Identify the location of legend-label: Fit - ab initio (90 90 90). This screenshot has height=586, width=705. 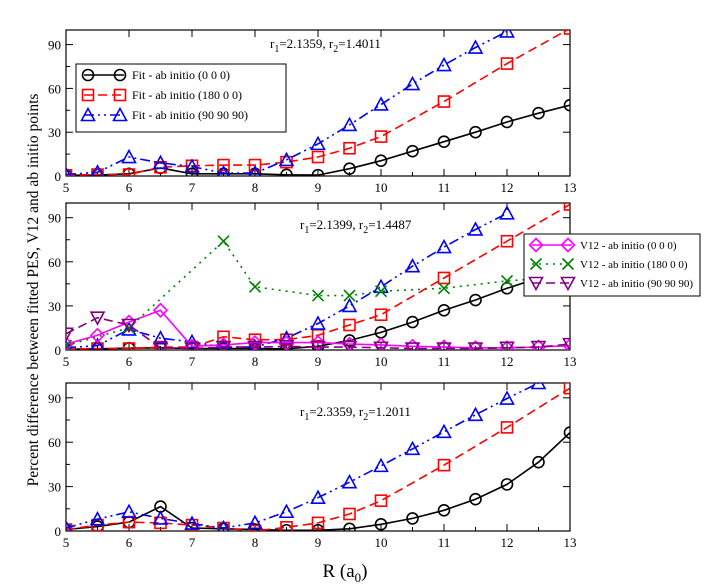
(190, 115).